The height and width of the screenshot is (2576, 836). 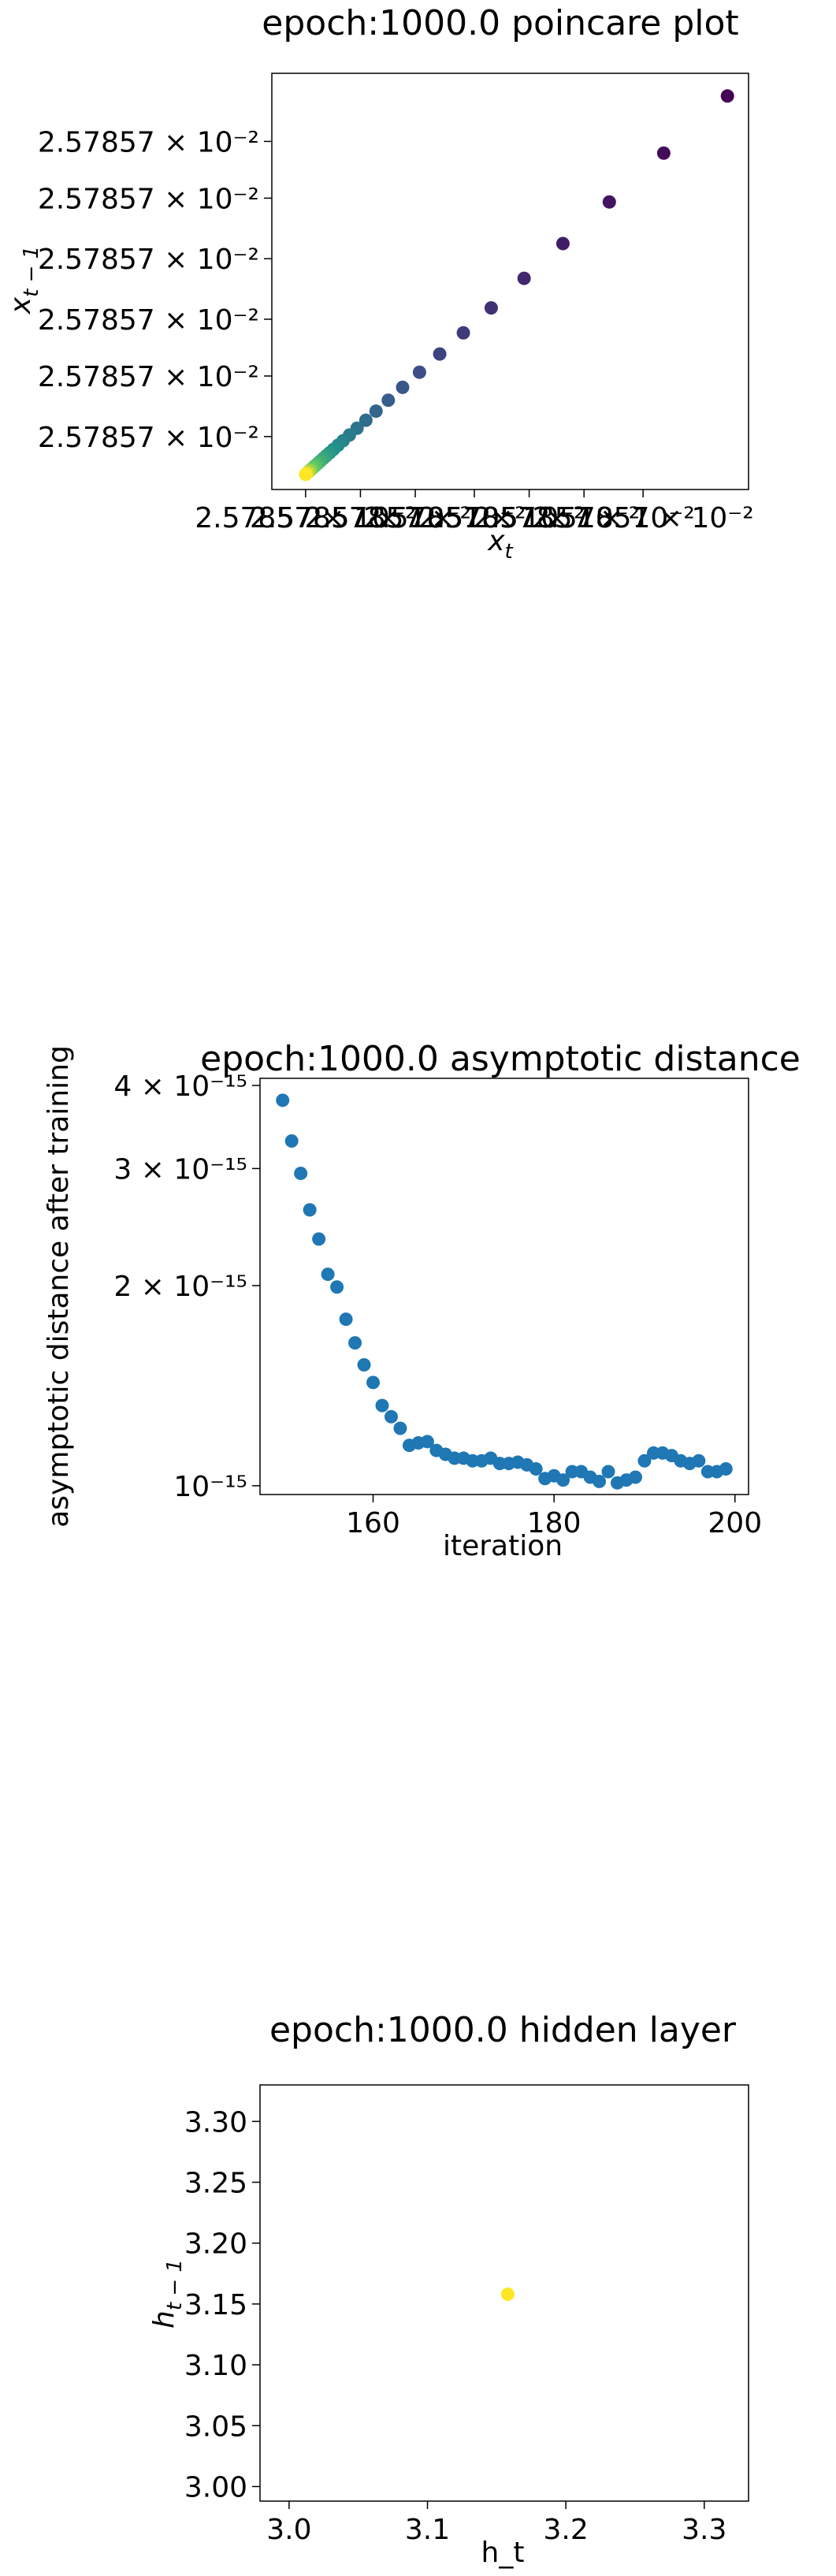 What do you see at coordinates (566, 2530) in the screenshot?
I see `x-tick-label: 3.2` at bounding box center [566, 2530].